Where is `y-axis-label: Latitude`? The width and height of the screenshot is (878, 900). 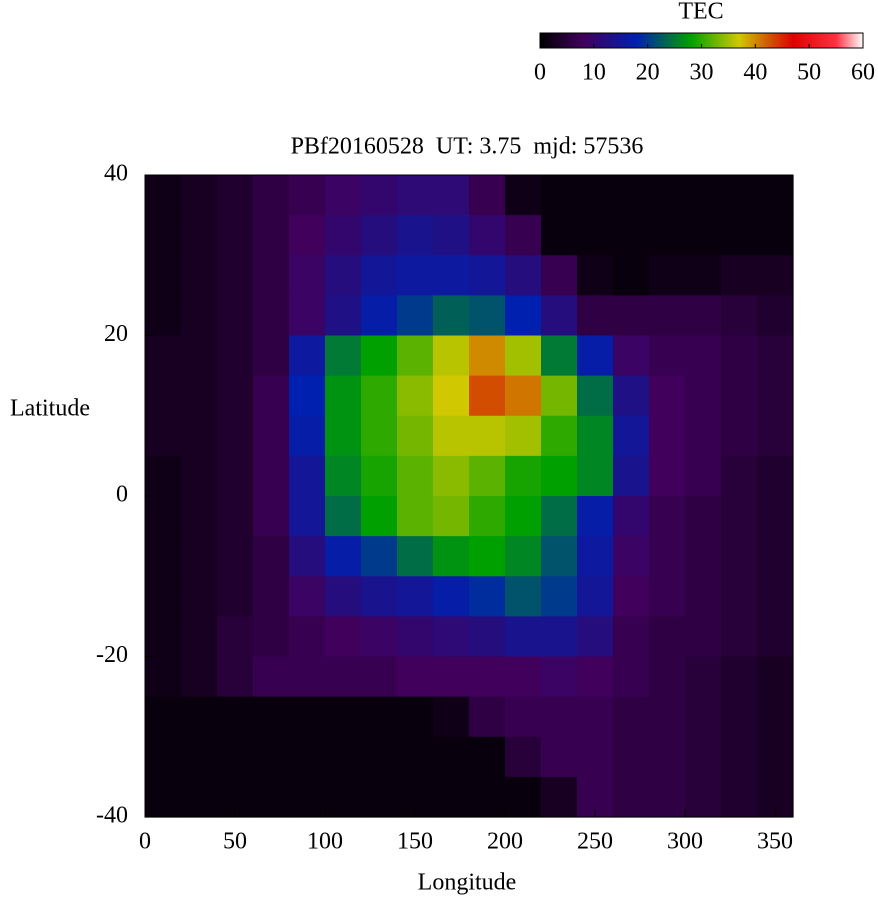 y-axis-label: Latitude is located at coordinates (50, 409).